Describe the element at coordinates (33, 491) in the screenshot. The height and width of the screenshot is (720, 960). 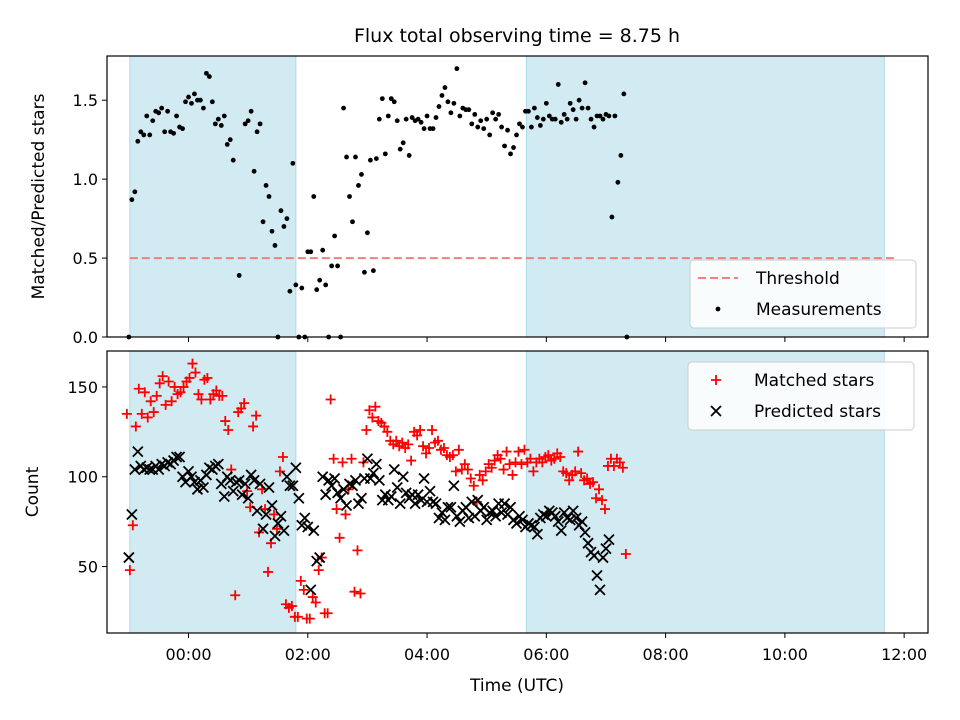
I see `count-y-axis-label: Count` at that location.